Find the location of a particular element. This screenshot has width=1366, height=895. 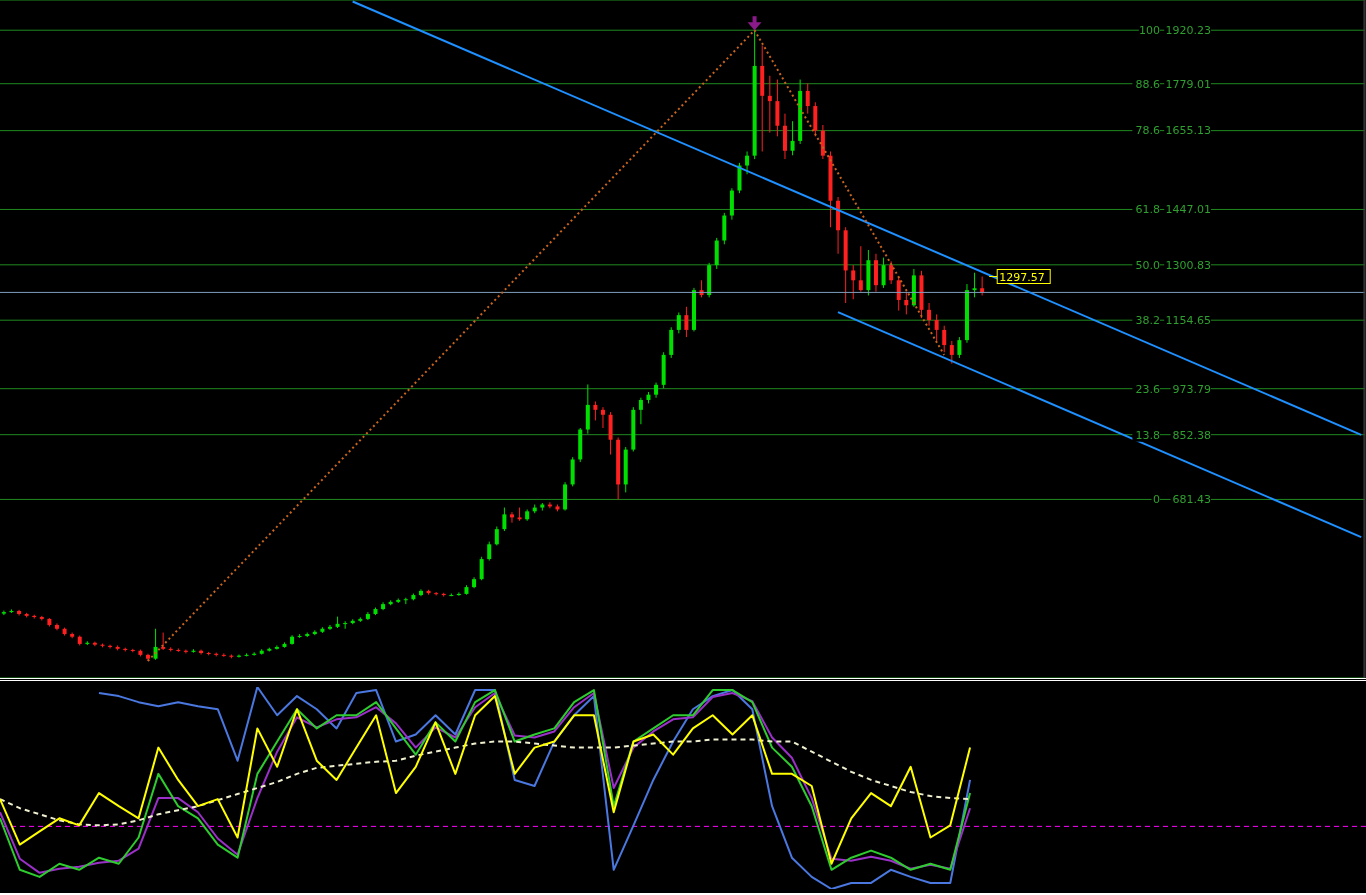

y2-tick-label: 50.0 is located at coordinates (1147, 265).